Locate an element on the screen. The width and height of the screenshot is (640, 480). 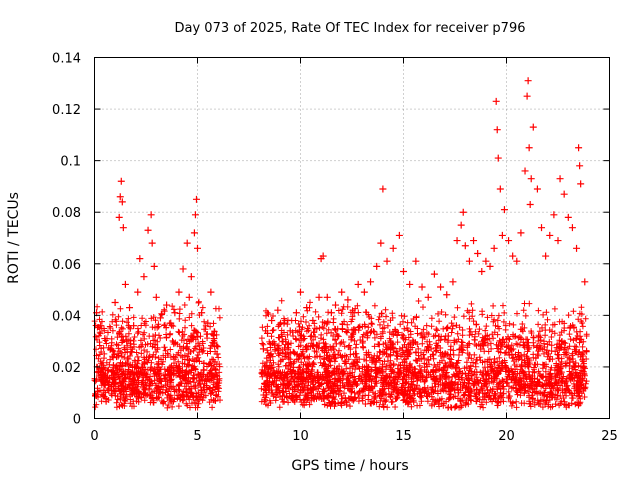
x-tick-label: 5 is located at coordinates (197, 436).